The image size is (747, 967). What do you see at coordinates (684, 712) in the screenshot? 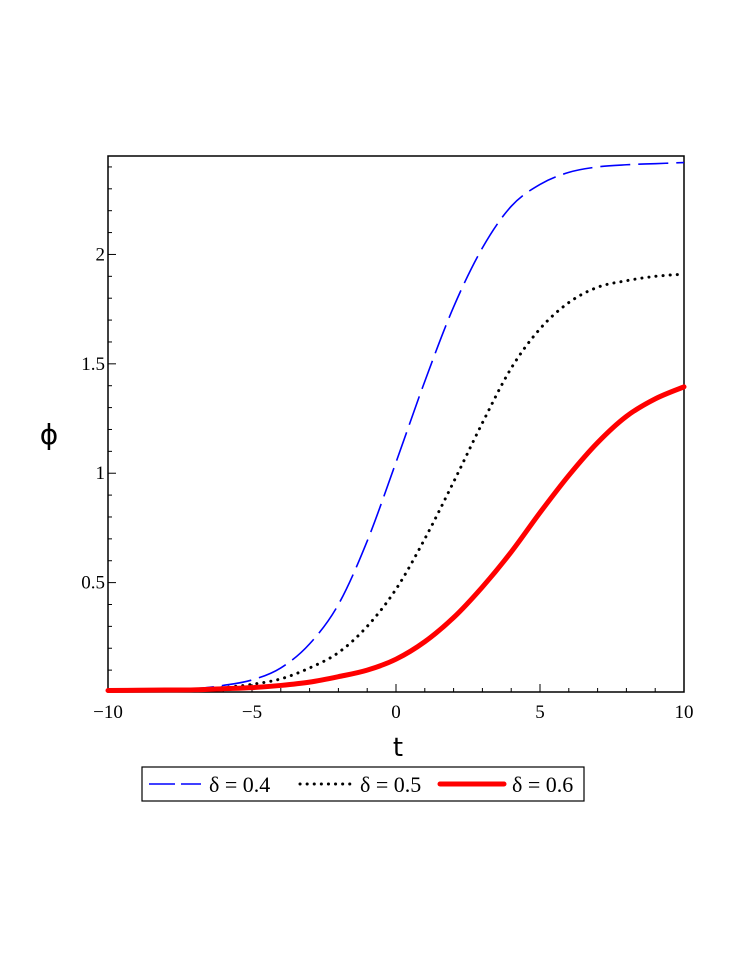
I see `x-tick-label: 10` at bounding box center [684, 712].